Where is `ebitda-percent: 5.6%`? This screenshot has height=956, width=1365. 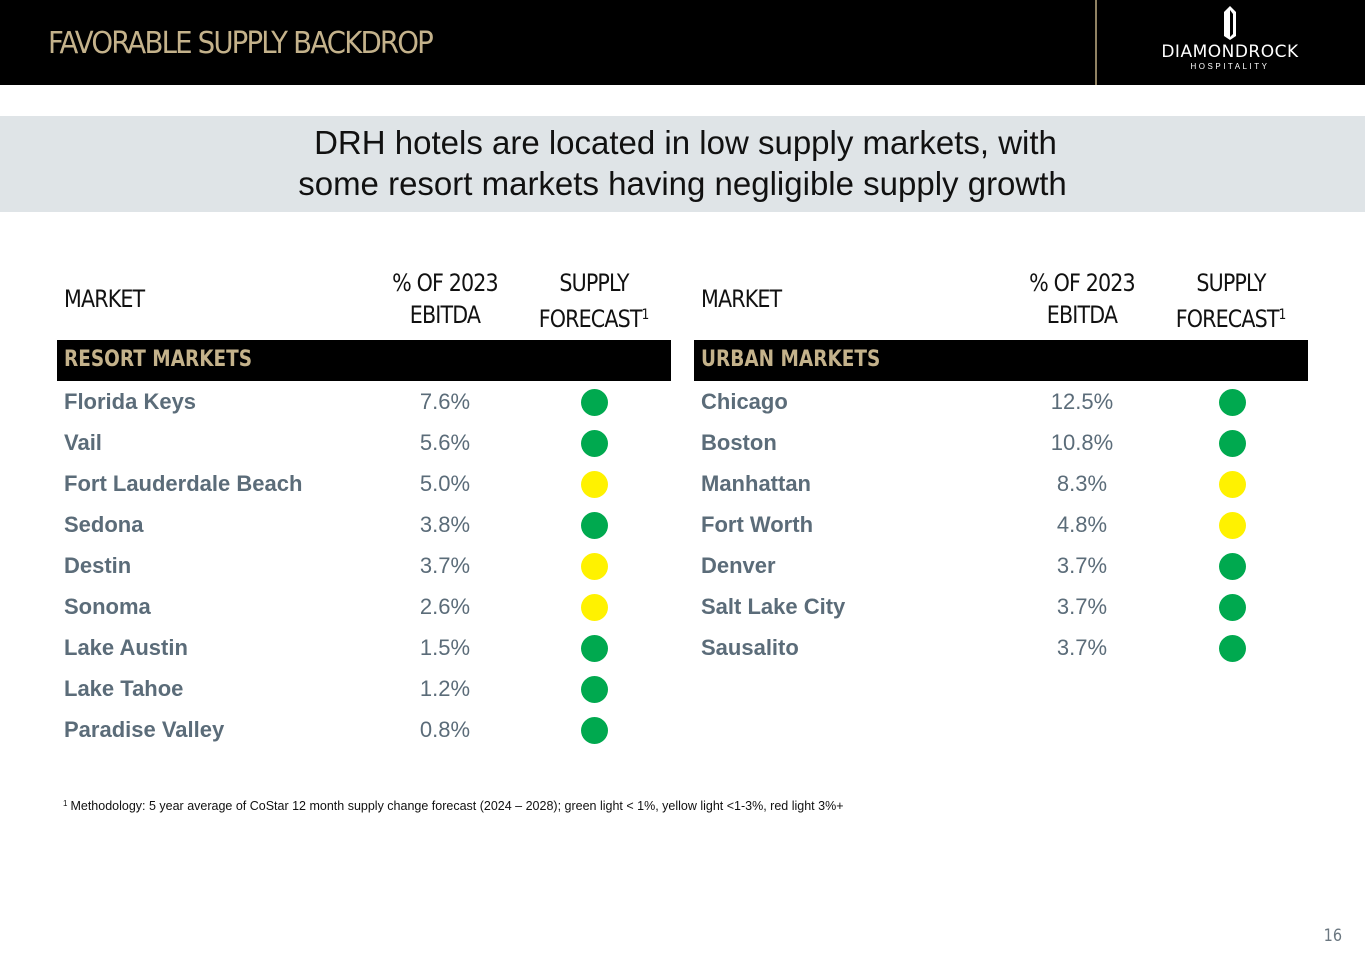 ebitda-percent: 5.6% is located at coordinates (445, 442).